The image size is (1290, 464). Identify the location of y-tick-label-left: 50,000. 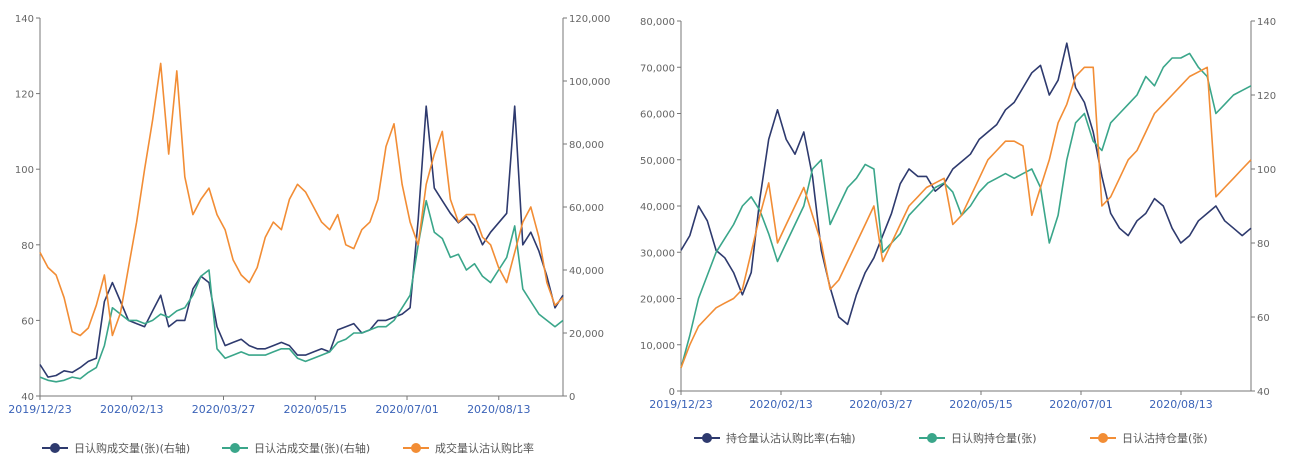
(657, 161).